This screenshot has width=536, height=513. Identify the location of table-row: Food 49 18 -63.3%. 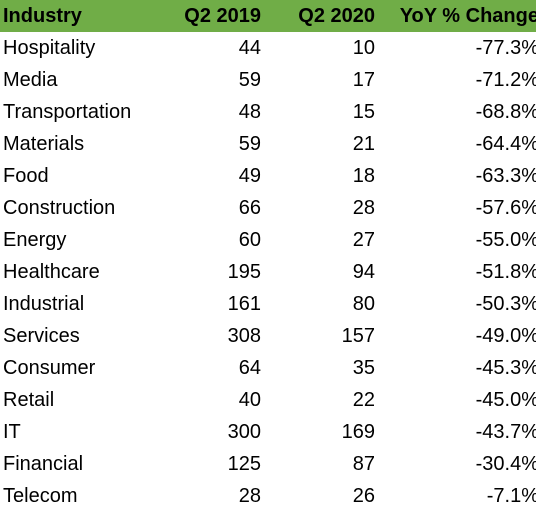
(268, 176).